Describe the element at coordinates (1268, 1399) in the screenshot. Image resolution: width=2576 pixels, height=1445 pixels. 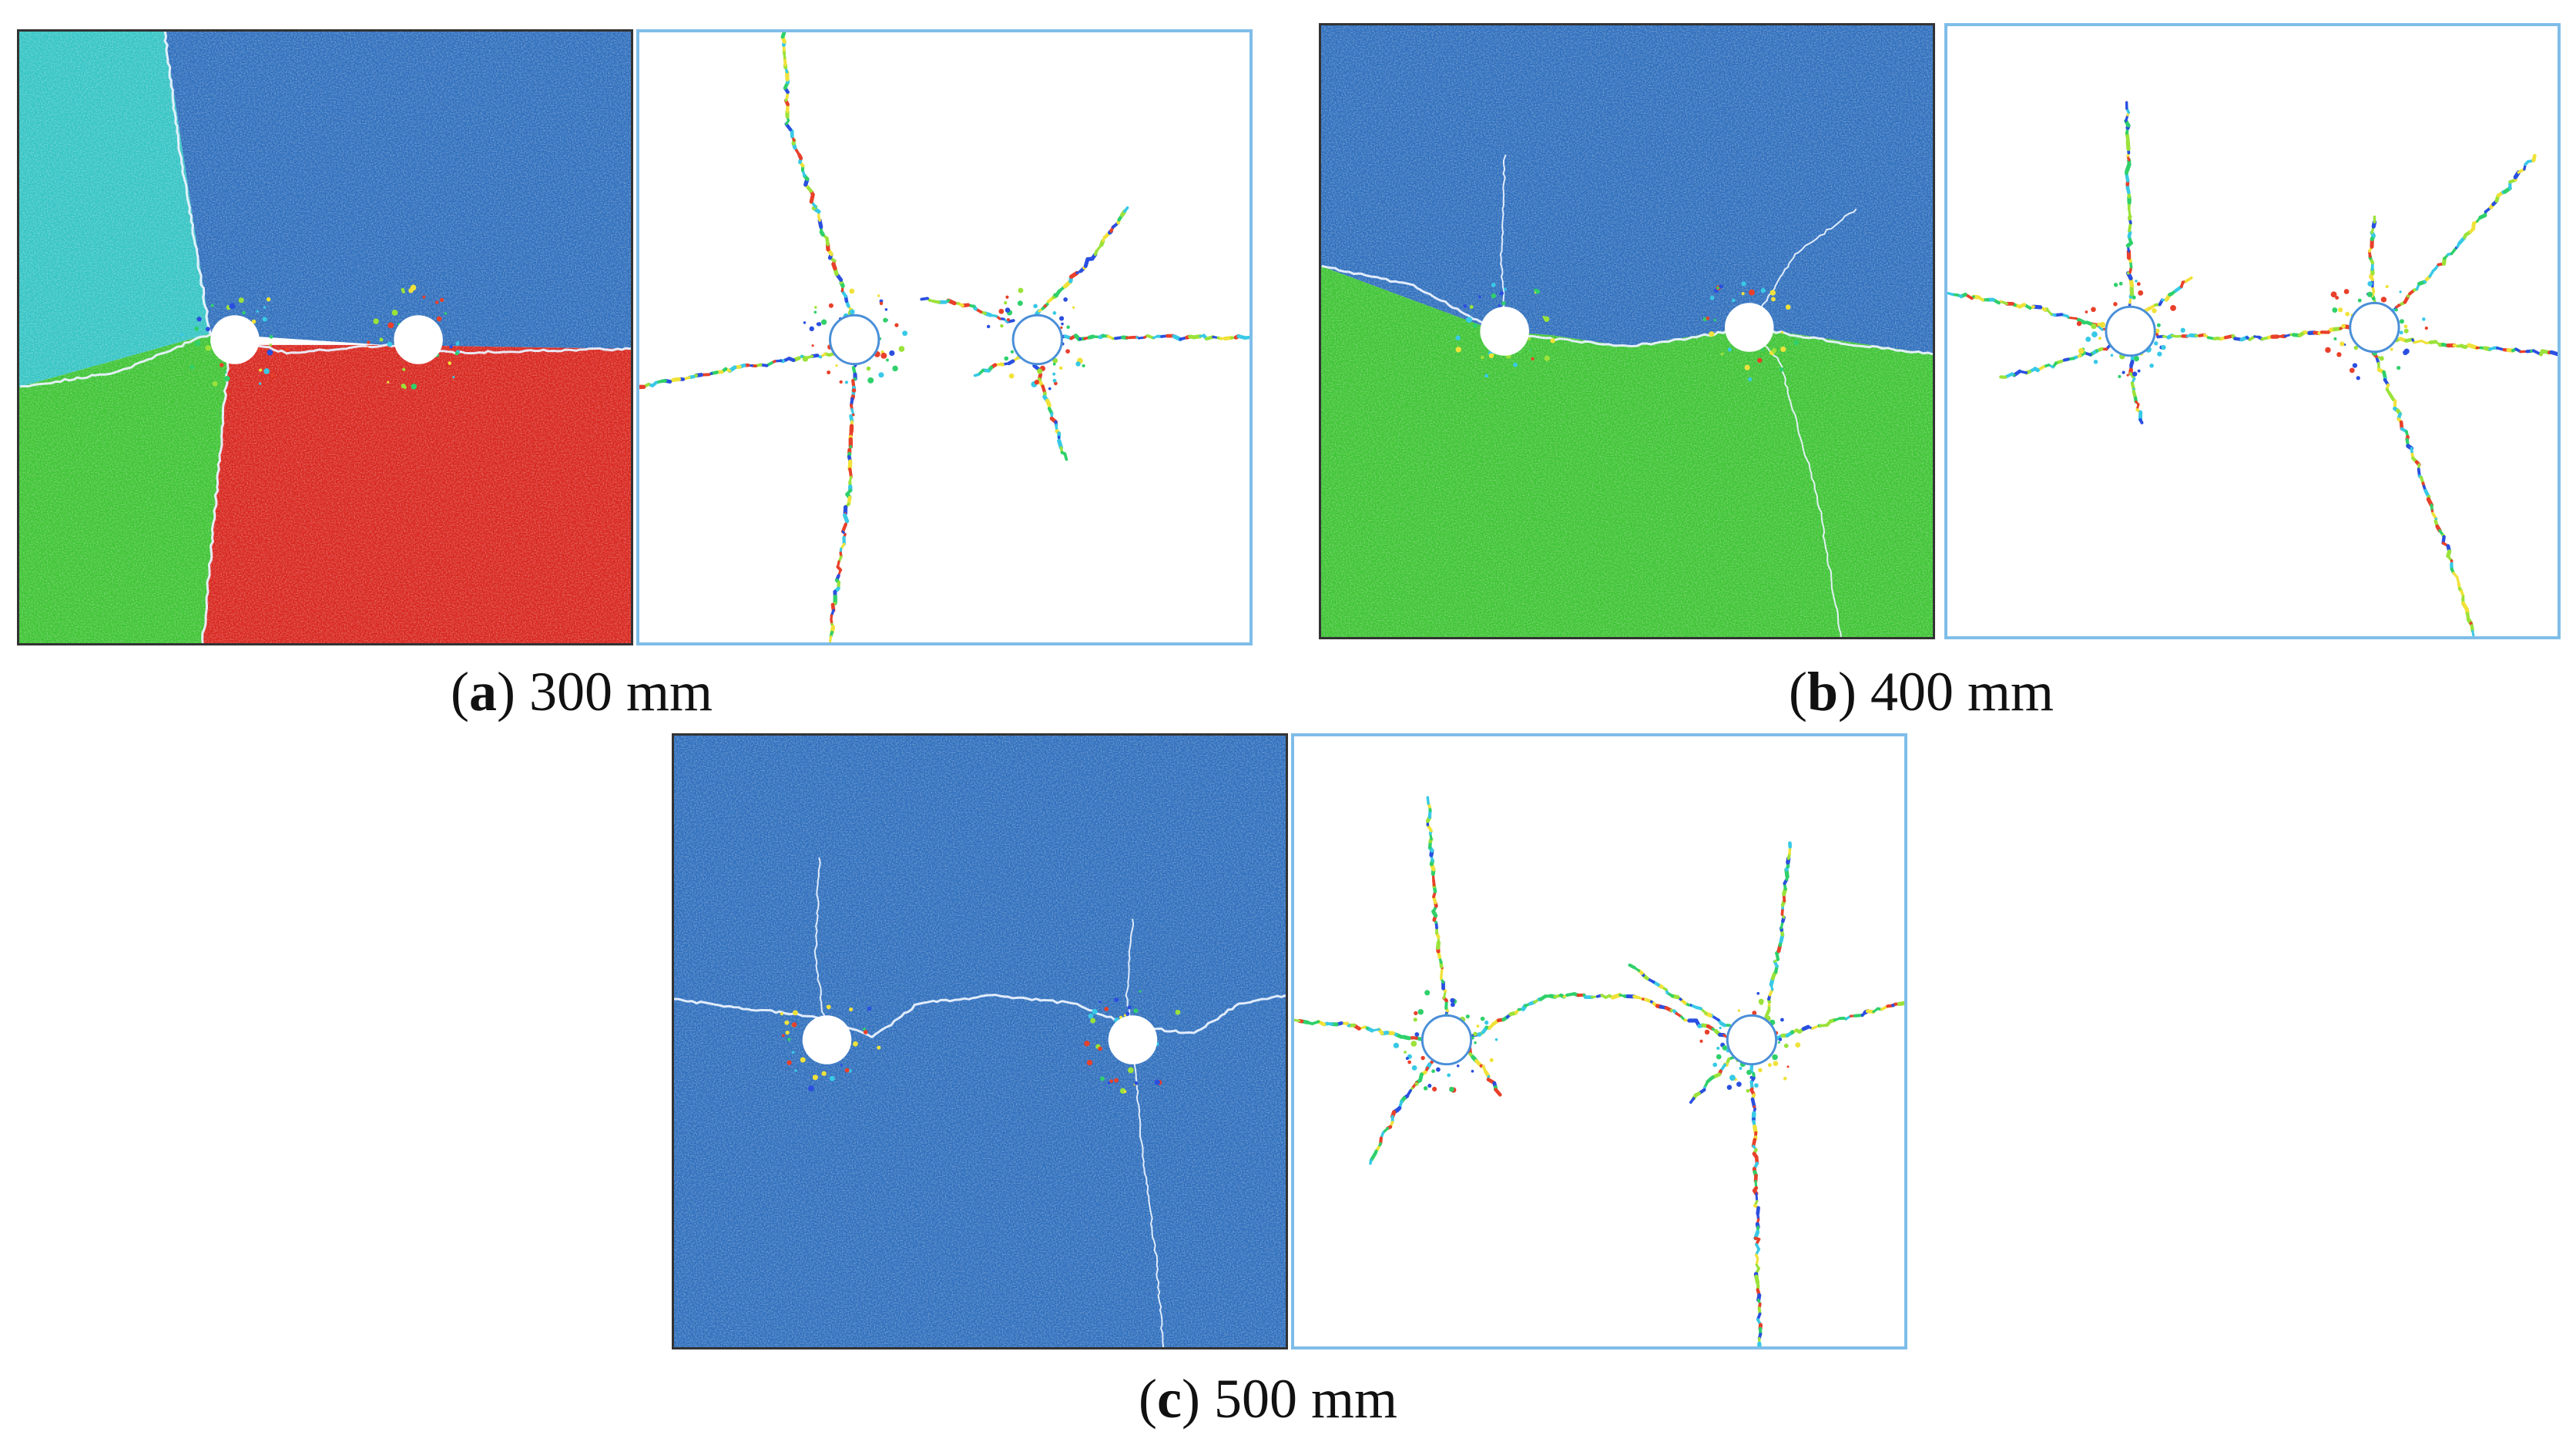
I see `caption-c: (c) 500 mm` at that location.